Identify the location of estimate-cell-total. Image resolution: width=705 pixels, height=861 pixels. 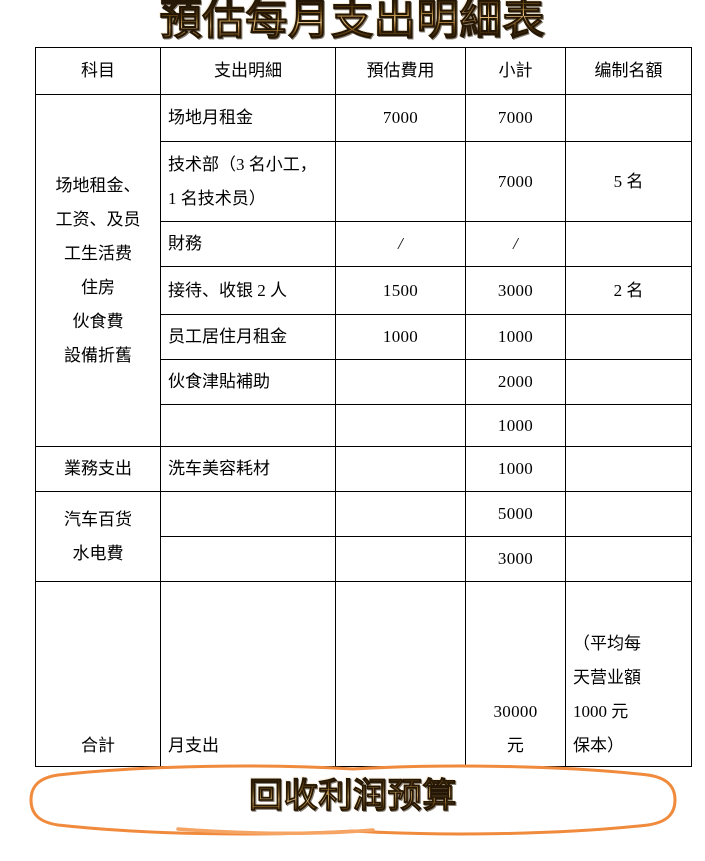
(400, 674).